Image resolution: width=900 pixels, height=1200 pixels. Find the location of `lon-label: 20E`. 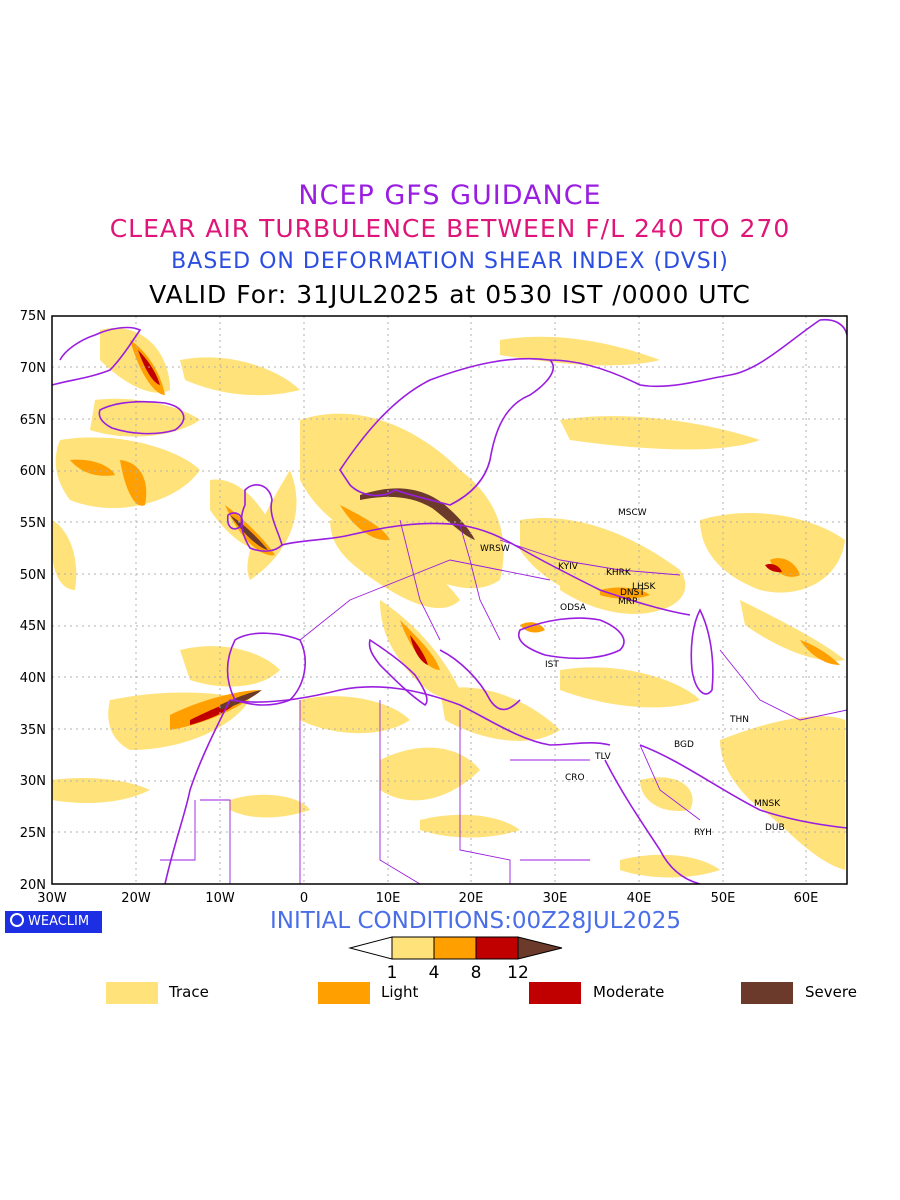

lon-label: 20E is located at coordinates (471, 898).